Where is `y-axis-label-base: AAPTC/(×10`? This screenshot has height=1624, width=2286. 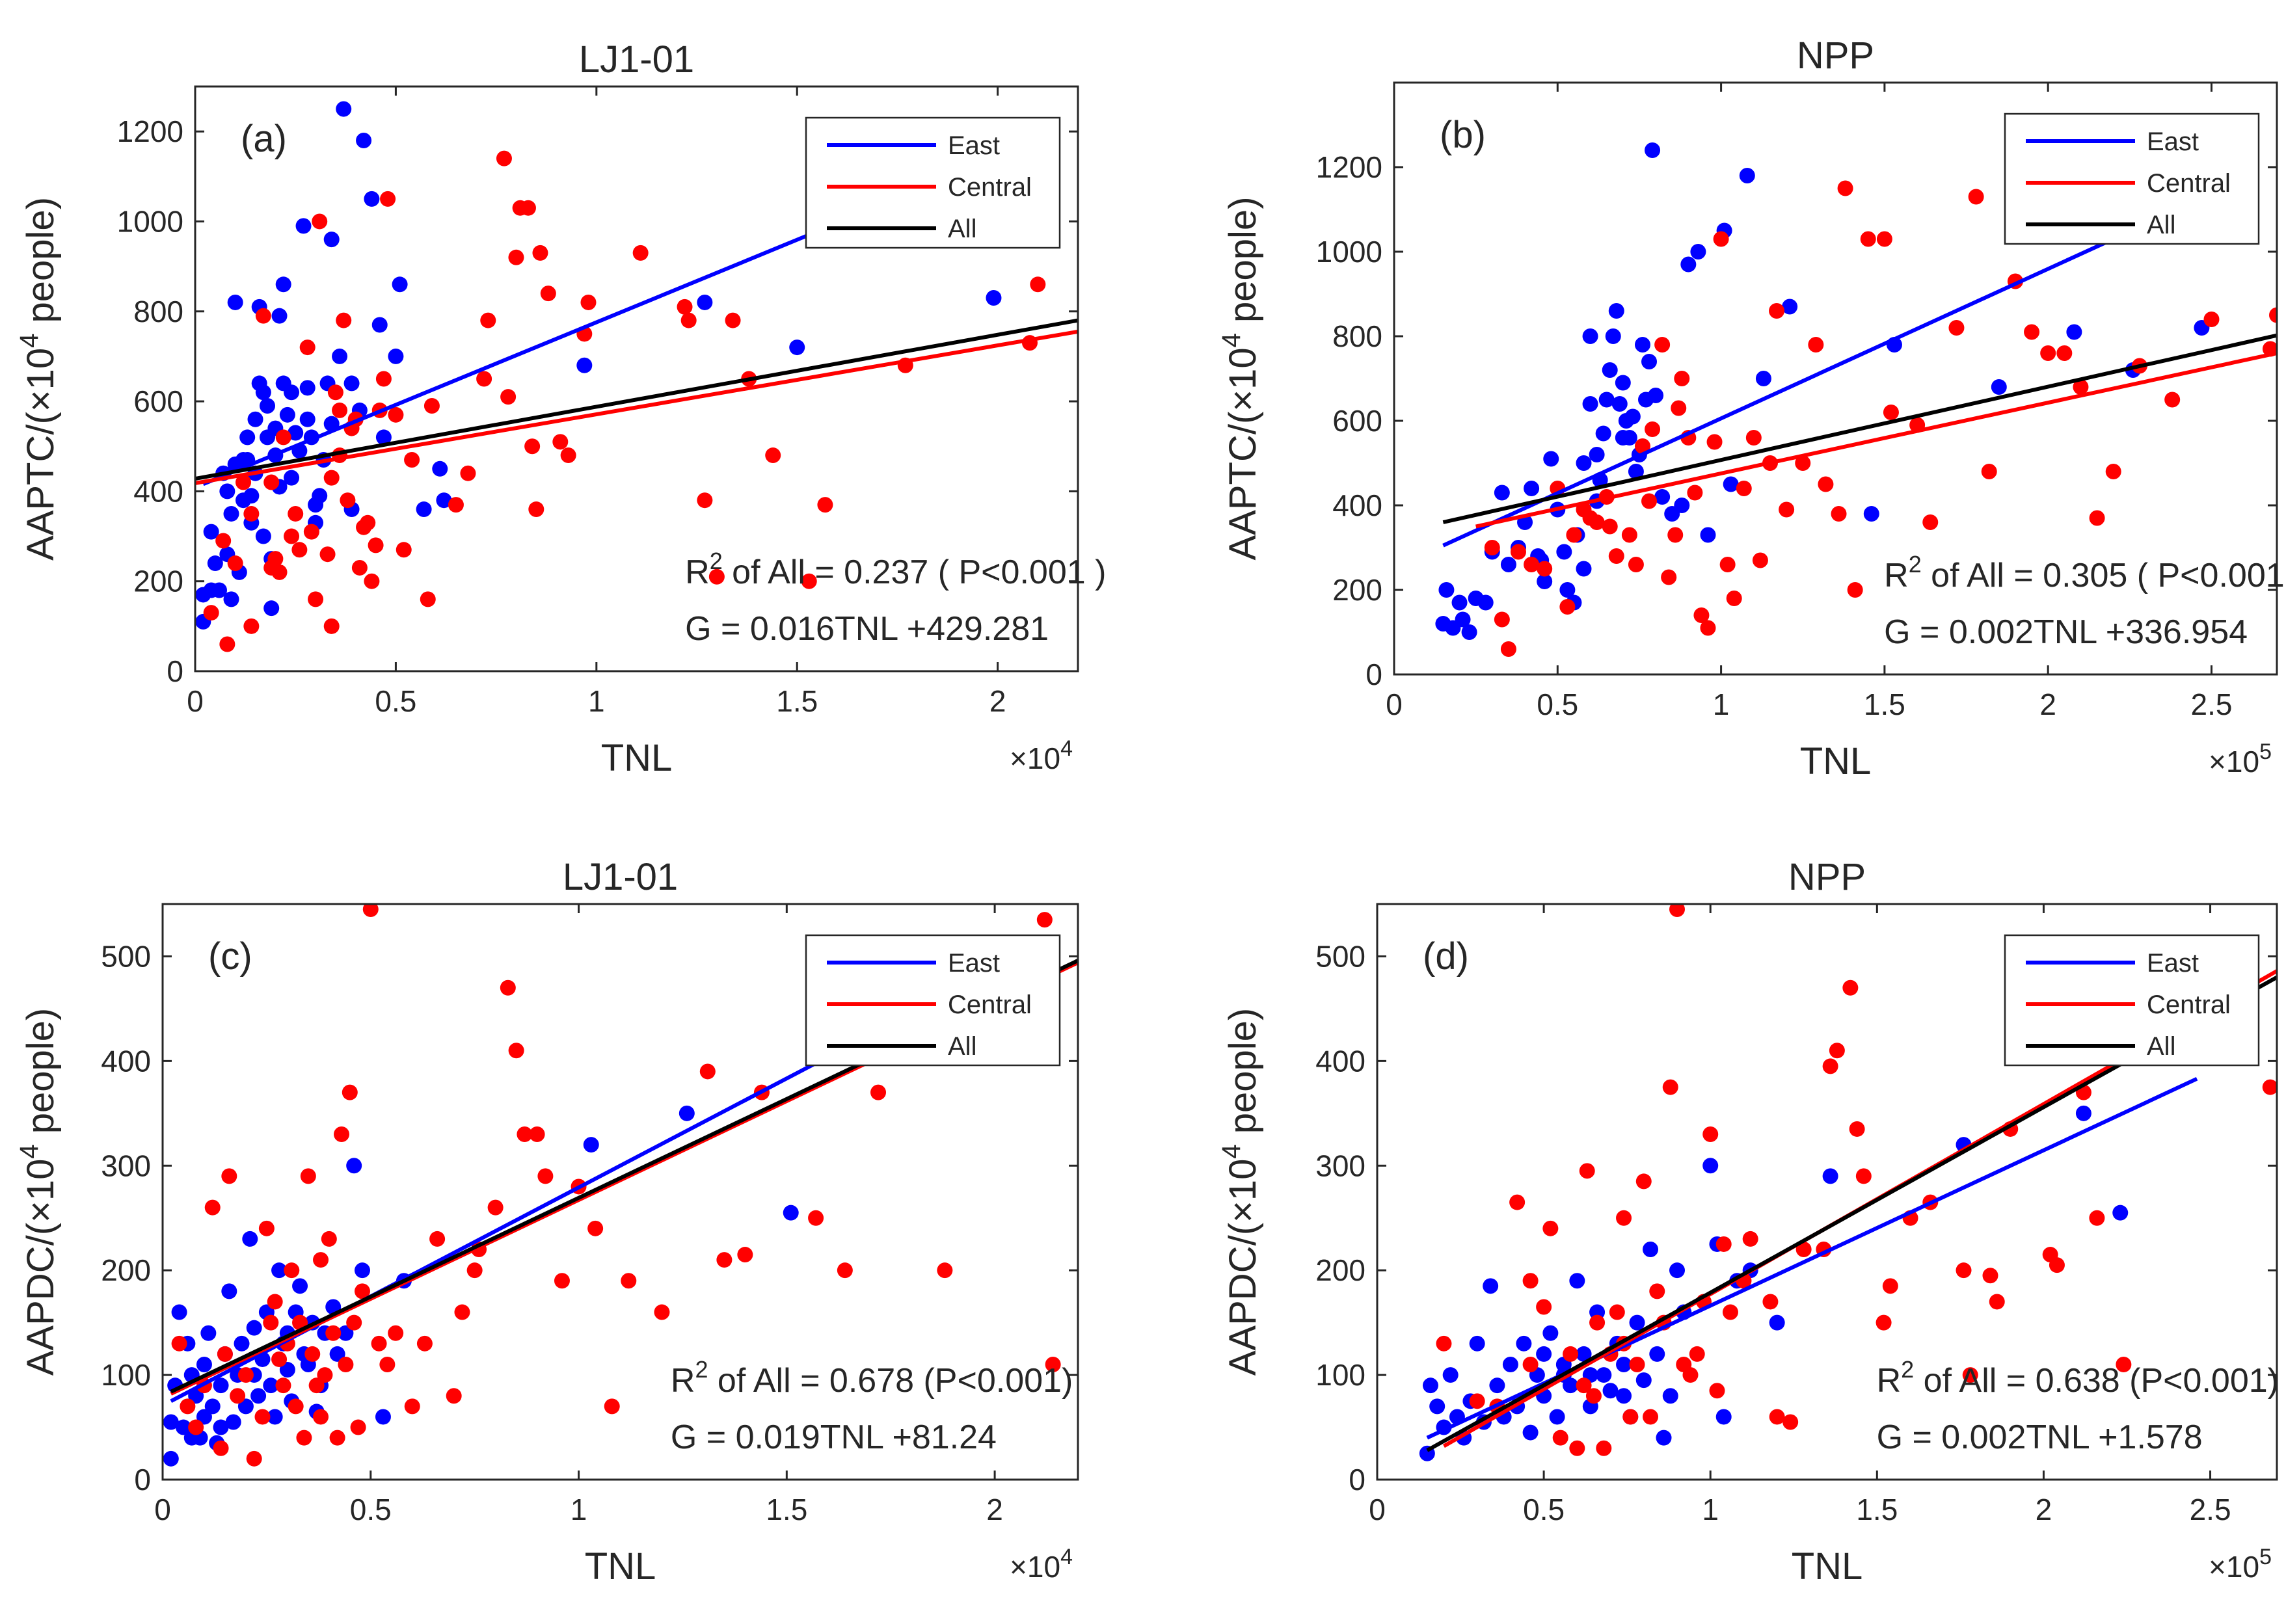
y-axis-label-base: AAPTC/(×10 is located at coordinates (1243, 453).